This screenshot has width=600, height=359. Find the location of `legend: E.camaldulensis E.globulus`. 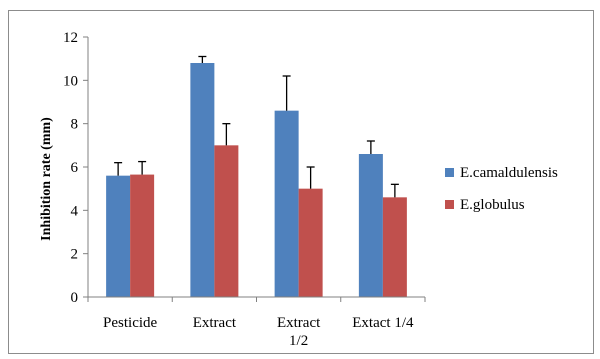

legend: E.camaldulensis E.globulus is located at coordinates (501, 189).